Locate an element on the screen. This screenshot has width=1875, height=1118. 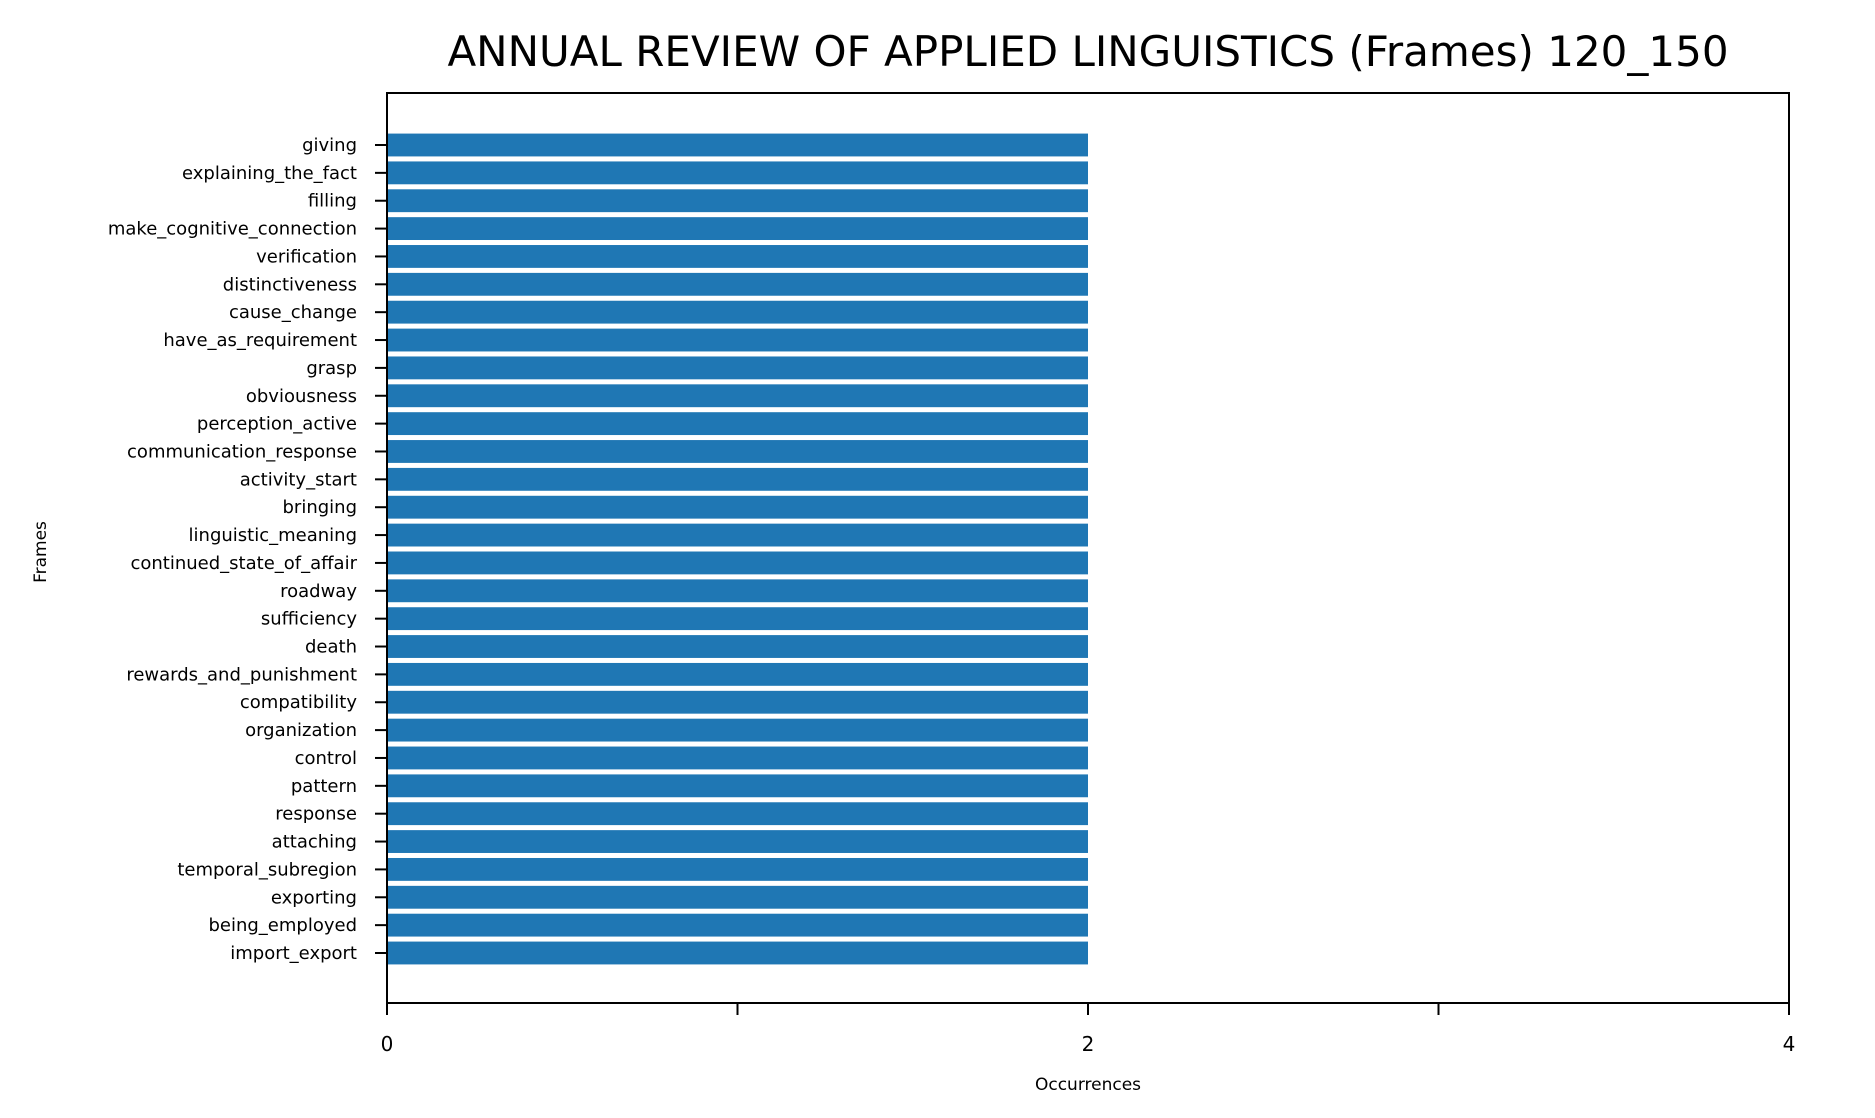
bar-communication_response is located at coordinates (737, 451).